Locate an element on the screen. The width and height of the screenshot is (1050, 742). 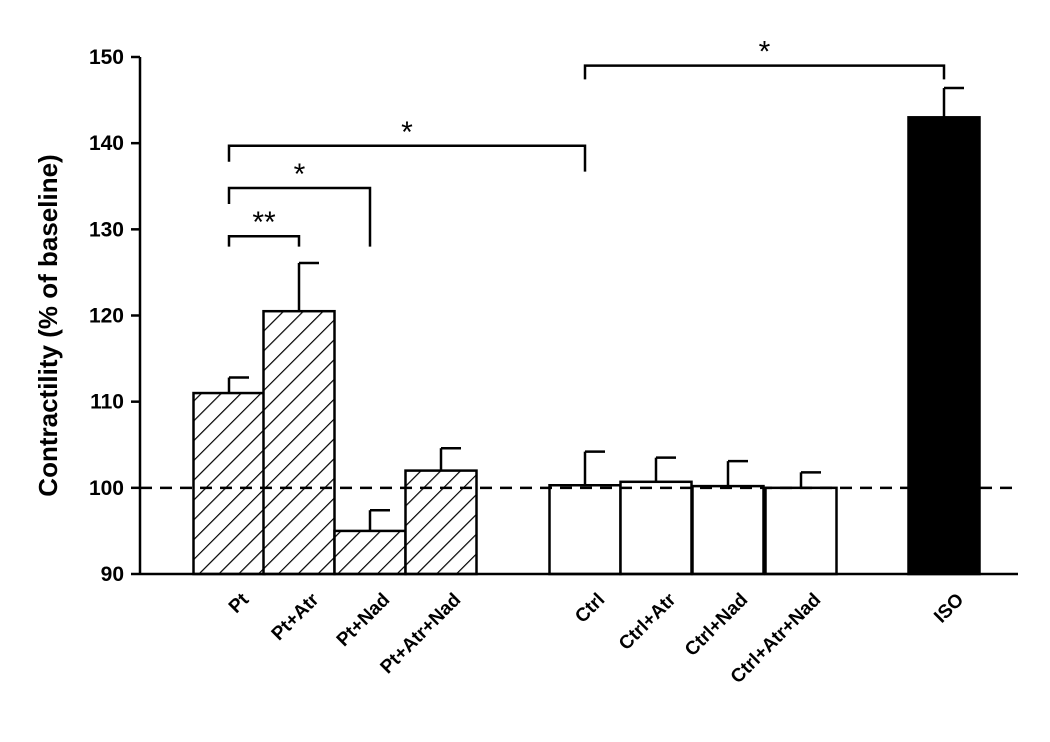
y-tick-label: 90 is located at coordinates (112, 574).